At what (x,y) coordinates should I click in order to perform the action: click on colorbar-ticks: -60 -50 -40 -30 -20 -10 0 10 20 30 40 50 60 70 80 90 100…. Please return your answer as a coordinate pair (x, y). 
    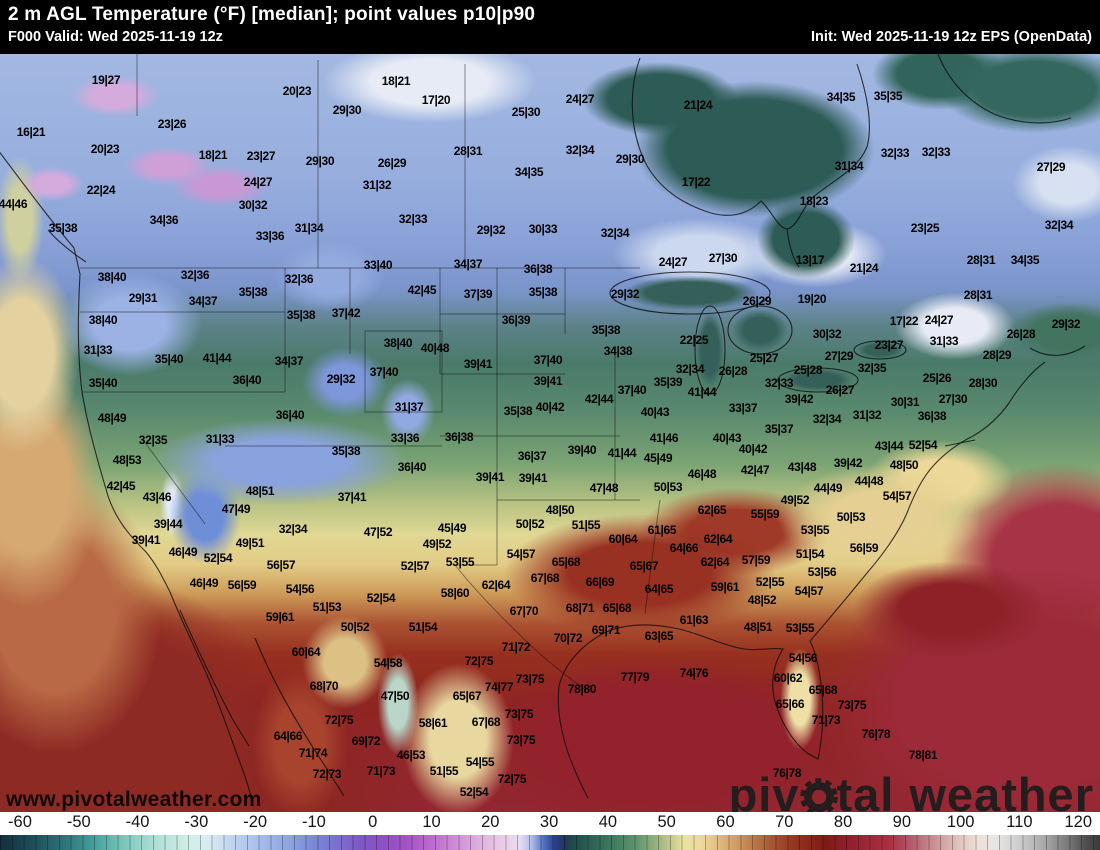
    Looking at the image, I should click on (550, 823).